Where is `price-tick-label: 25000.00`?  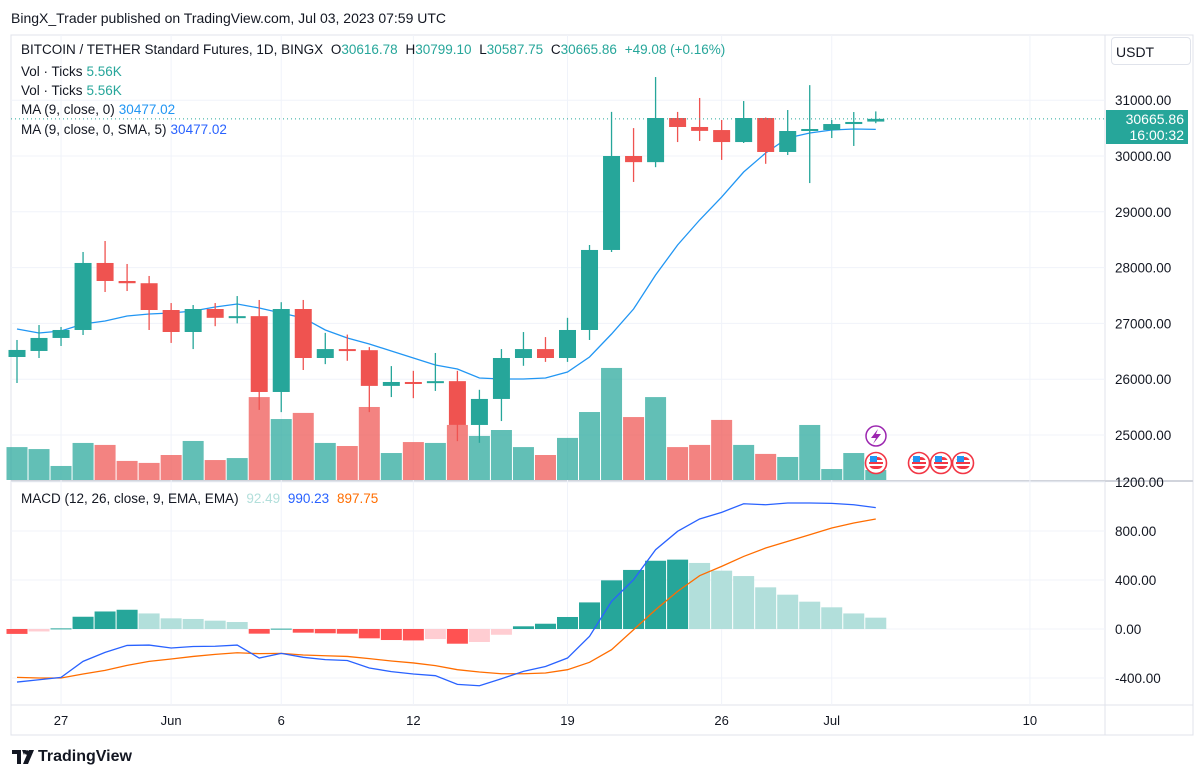
price-tick-label: 25000.00 is located at coordinates (1143, 435).